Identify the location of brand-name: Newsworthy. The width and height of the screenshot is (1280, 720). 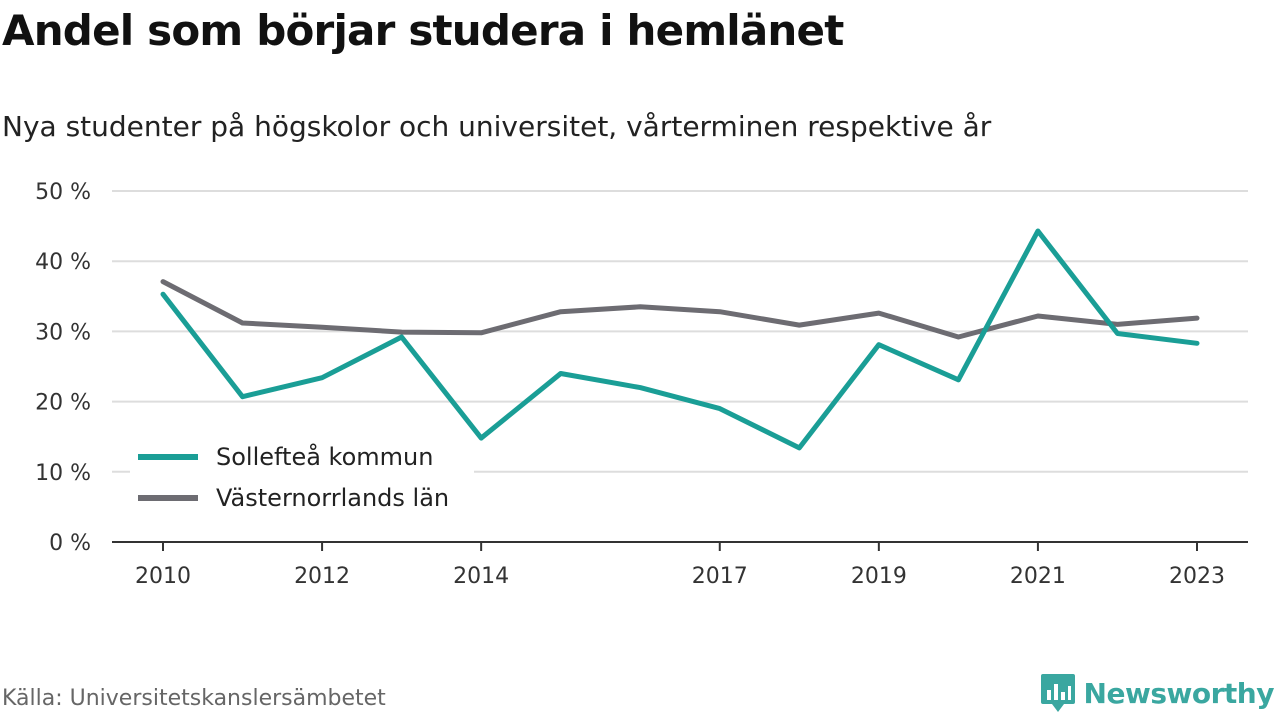
(1179, 693).